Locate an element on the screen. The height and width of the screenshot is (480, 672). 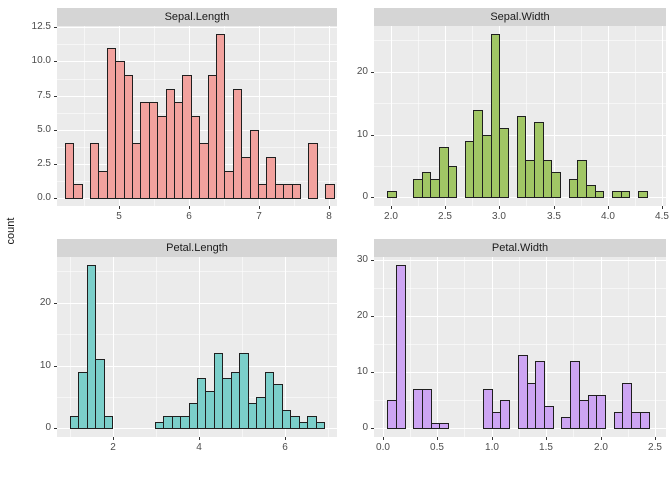
x-tick-label: 6 is located at coordinates (285, 447).